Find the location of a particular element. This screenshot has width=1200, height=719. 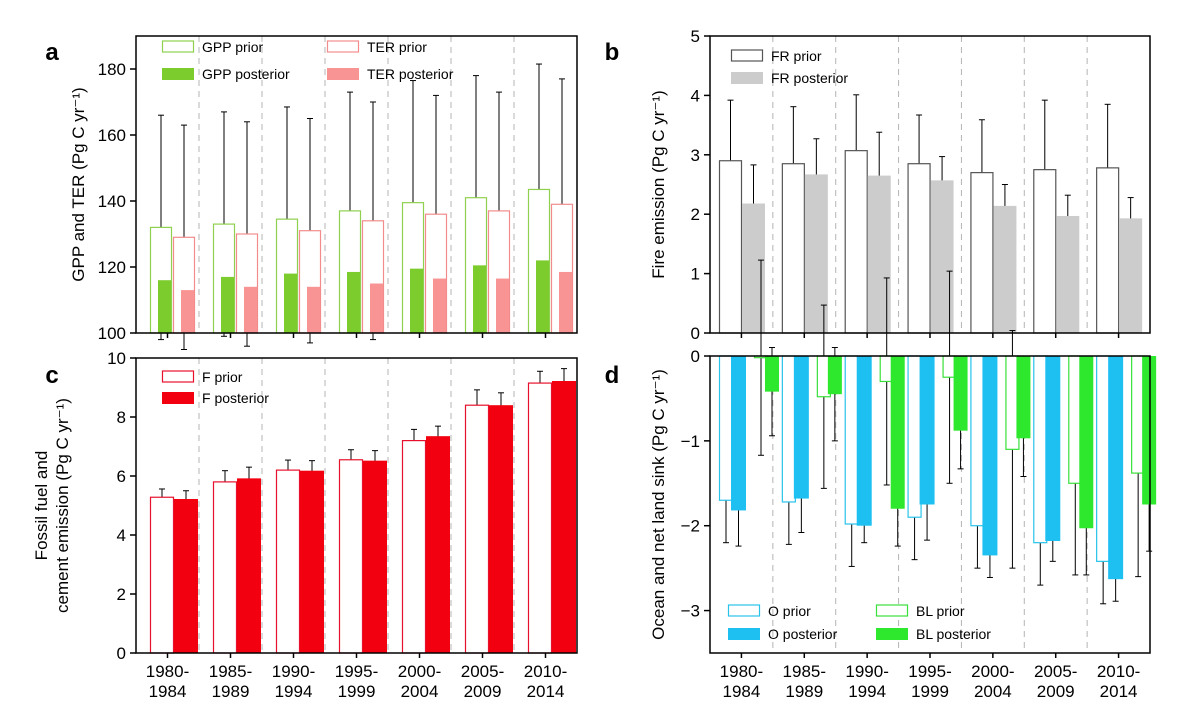

legend-label: O posterior is located at coordinates (803, 634).